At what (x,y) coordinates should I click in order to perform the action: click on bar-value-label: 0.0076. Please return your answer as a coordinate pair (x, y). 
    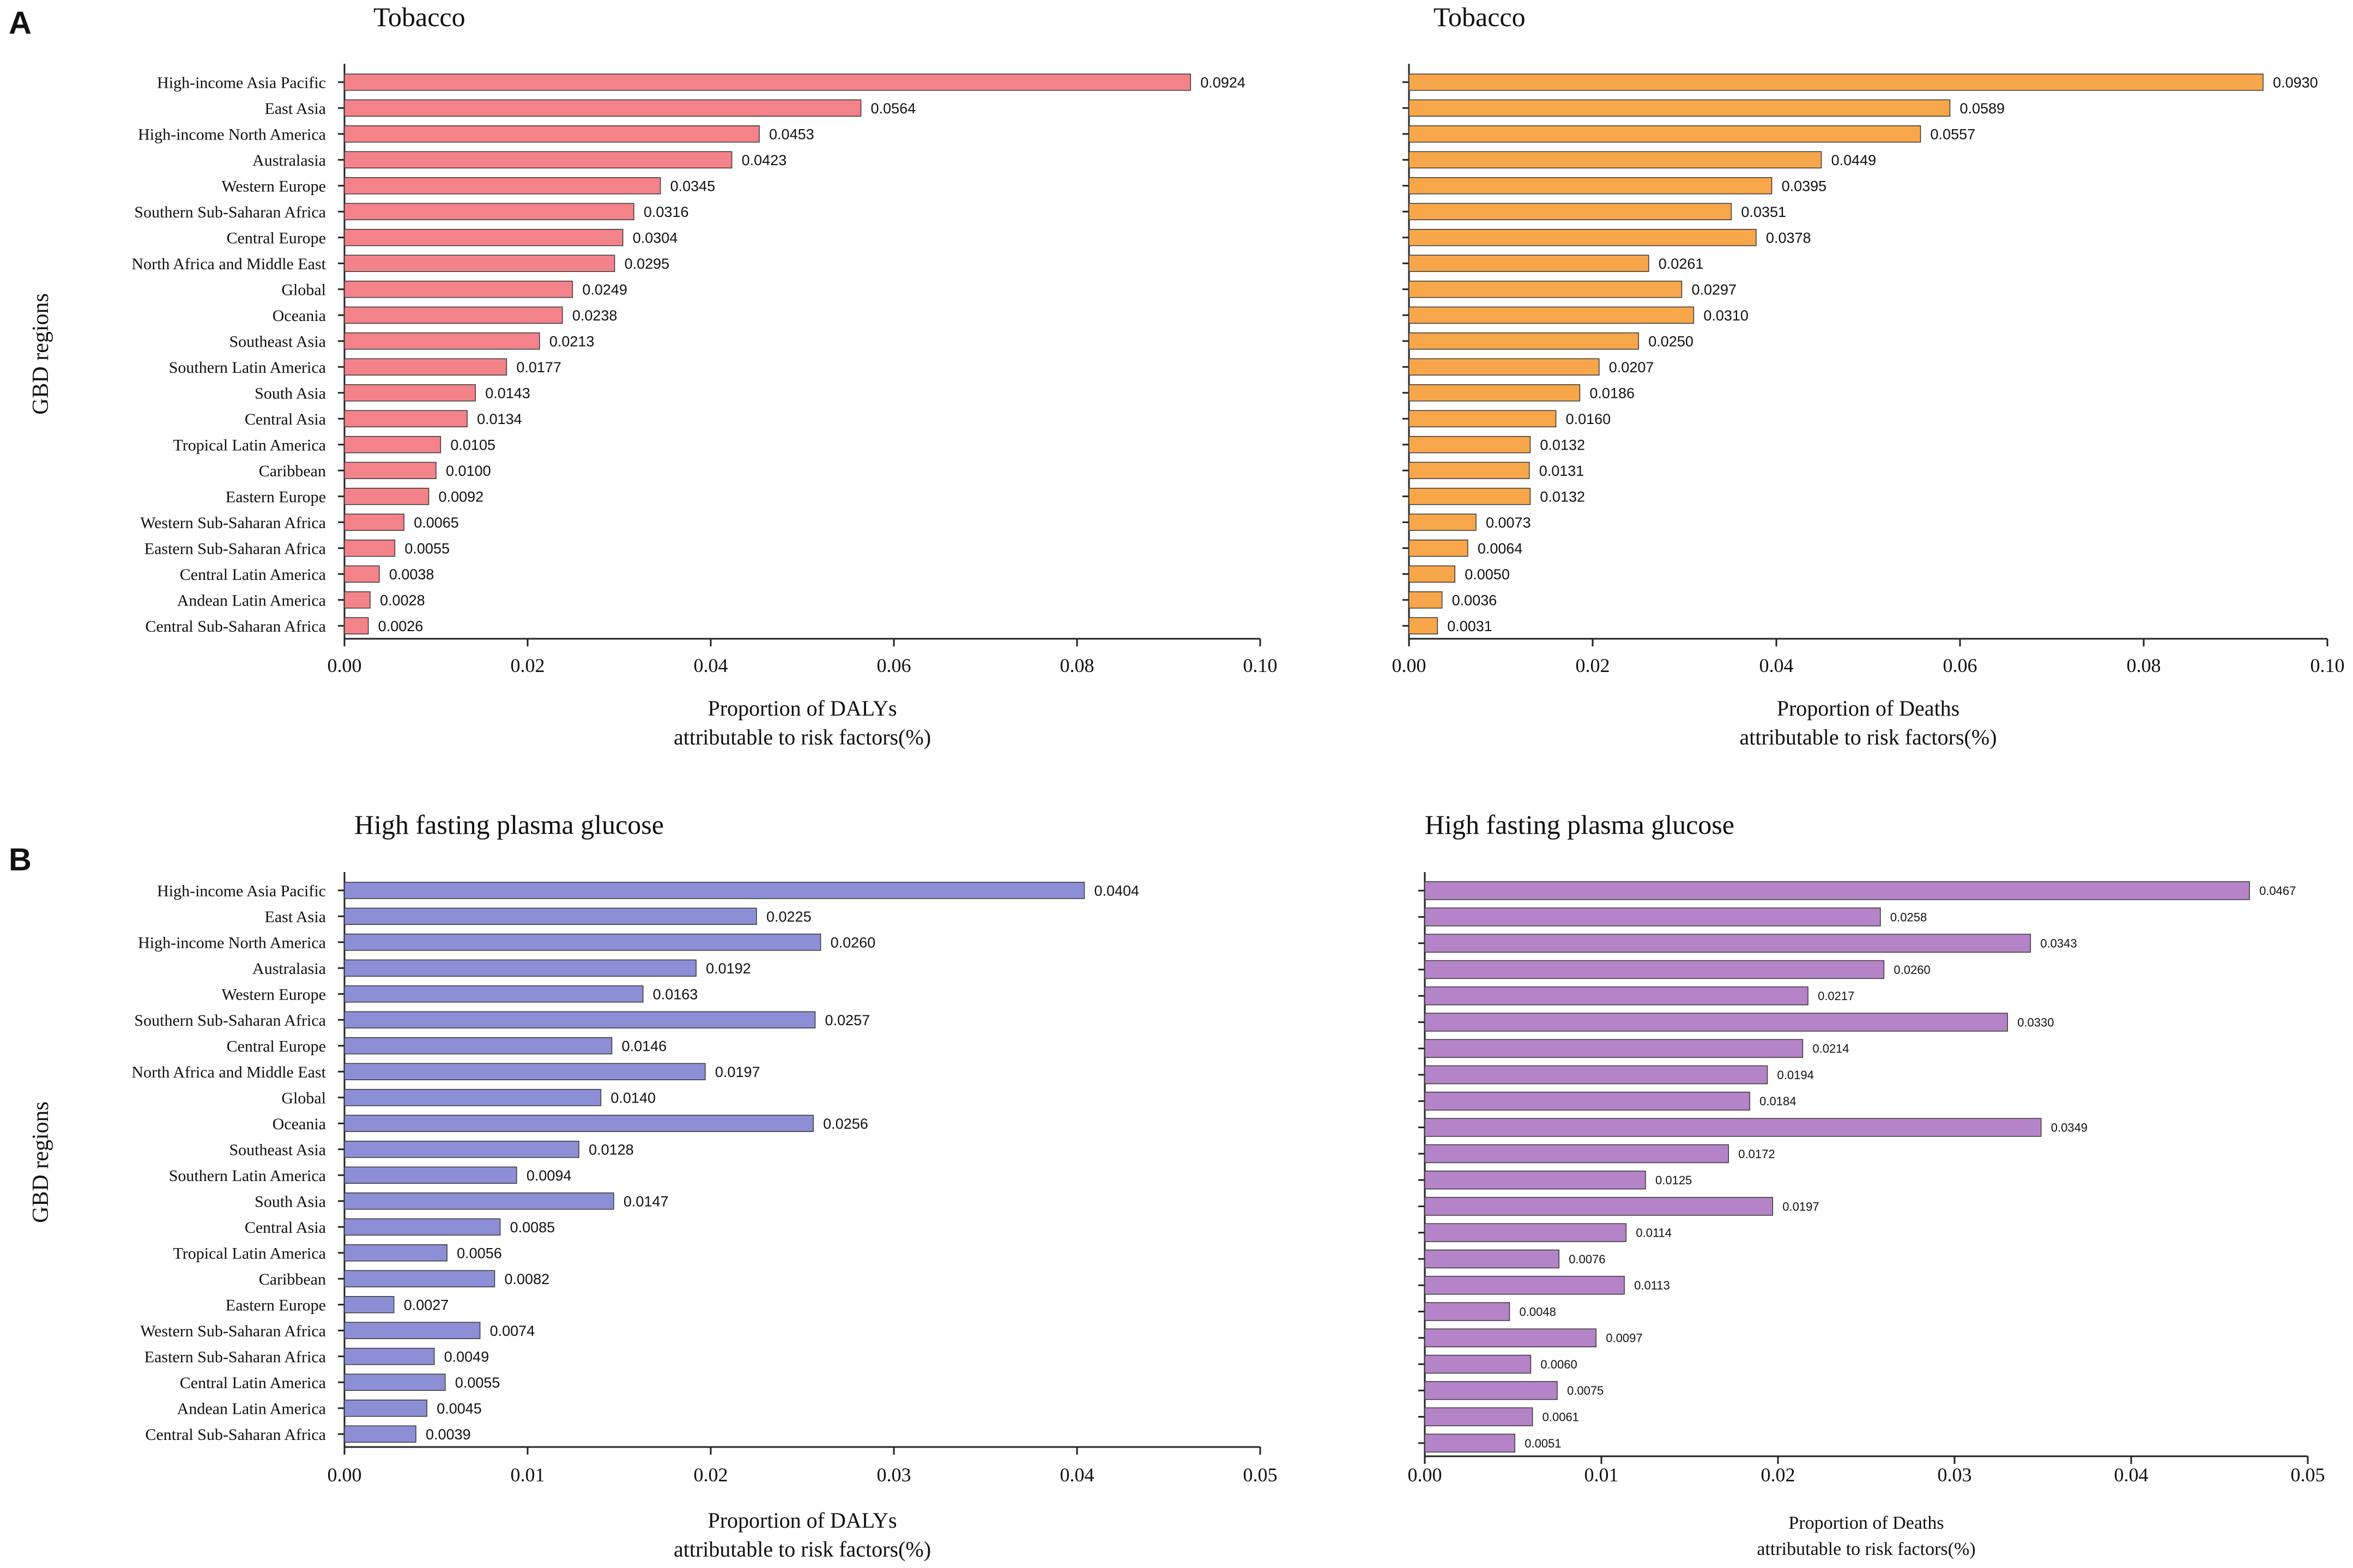
    Looking at the image, I should click on (1587, 1259).